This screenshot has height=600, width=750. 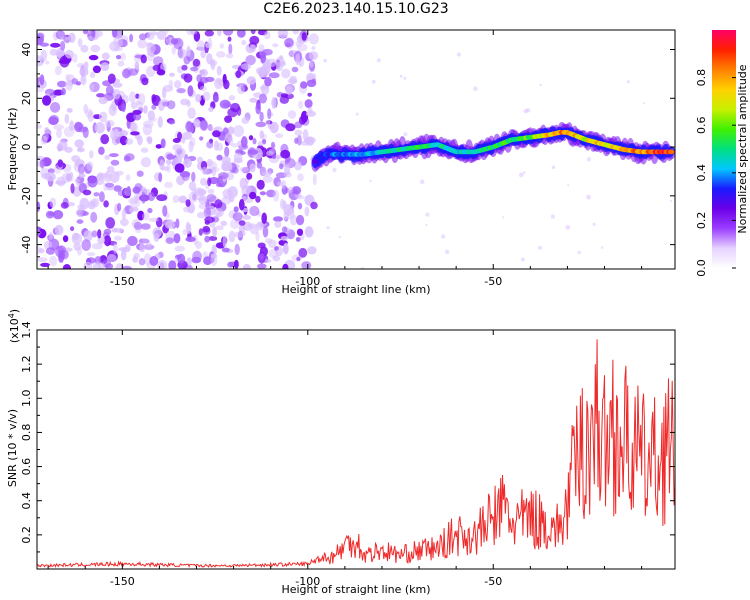 I want to click on top-y-tick-label: -40, so click(x=26, y=245).